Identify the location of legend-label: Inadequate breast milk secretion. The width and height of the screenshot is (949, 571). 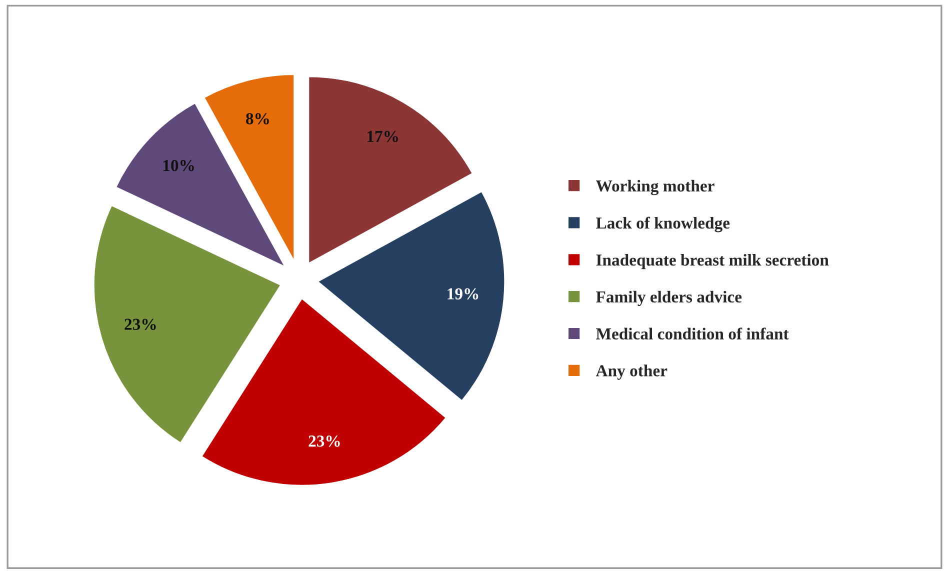
(712, 262).